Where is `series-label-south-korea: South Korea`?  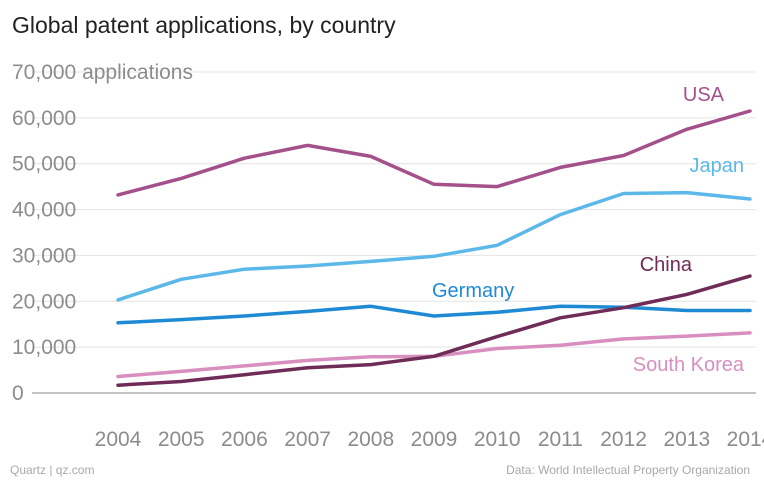 series-label-south-korea: South Korea is located at coordinates (689, 365).